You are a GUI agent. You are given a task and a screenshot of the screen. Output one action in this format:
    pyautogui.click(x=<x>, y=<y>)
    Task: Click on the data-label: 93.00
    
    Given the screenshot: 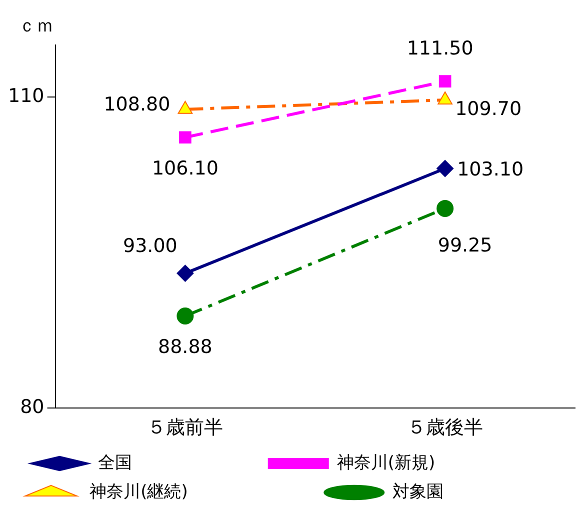 What is the action you would take?
    pyautogui.click(x=150, y=246)
    